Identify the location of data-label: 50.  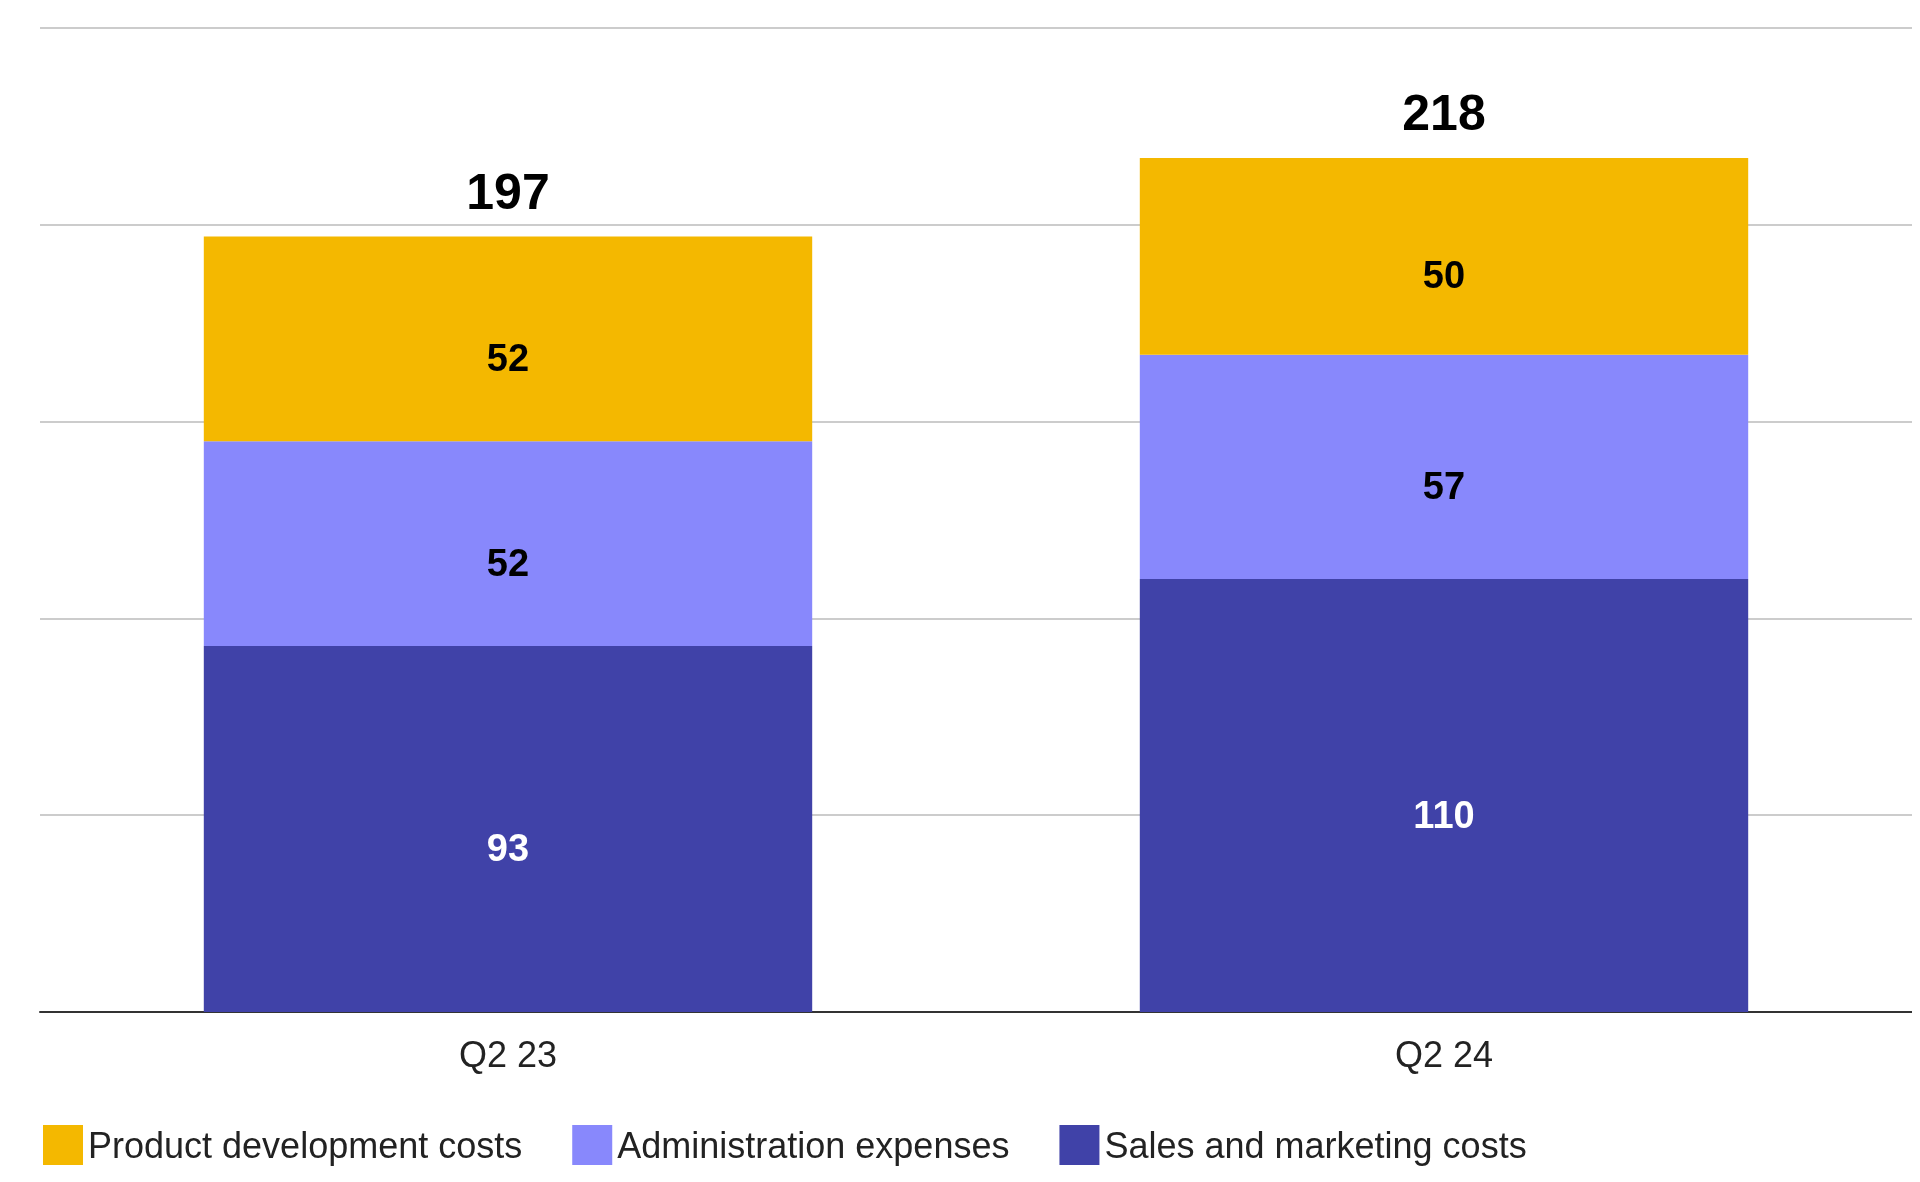
(1444, 275).